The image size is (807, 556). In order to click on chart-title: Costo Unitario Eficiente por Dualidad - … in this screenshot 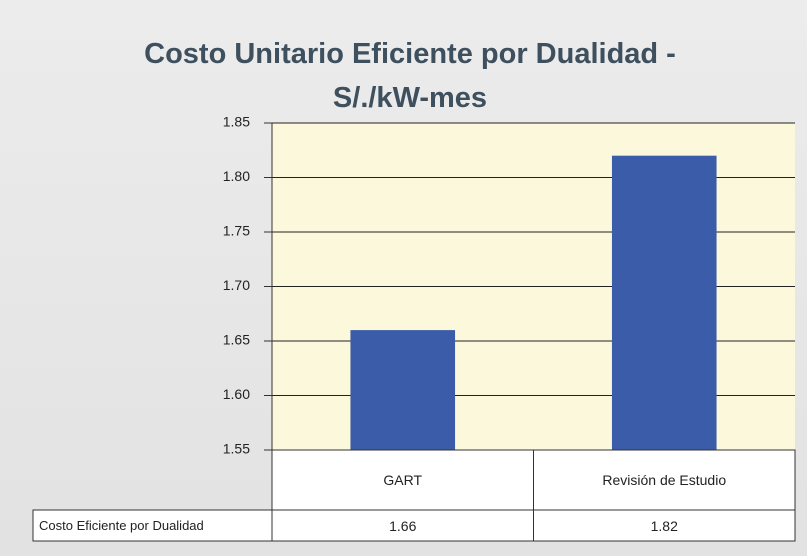, I will do `click(410, 76)`.